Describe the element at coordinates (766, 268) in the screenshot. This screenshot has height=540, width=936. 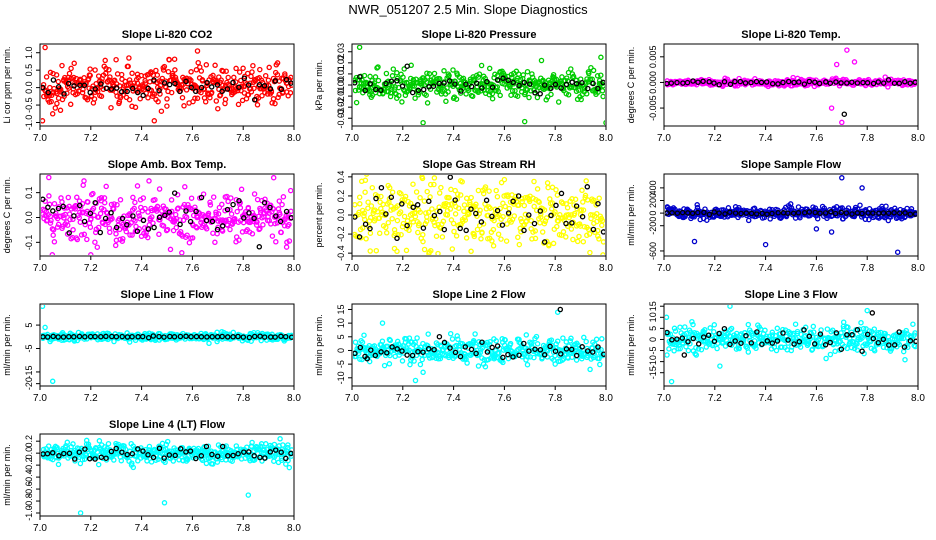
I see `x-tick-label: 7.4` at that location.